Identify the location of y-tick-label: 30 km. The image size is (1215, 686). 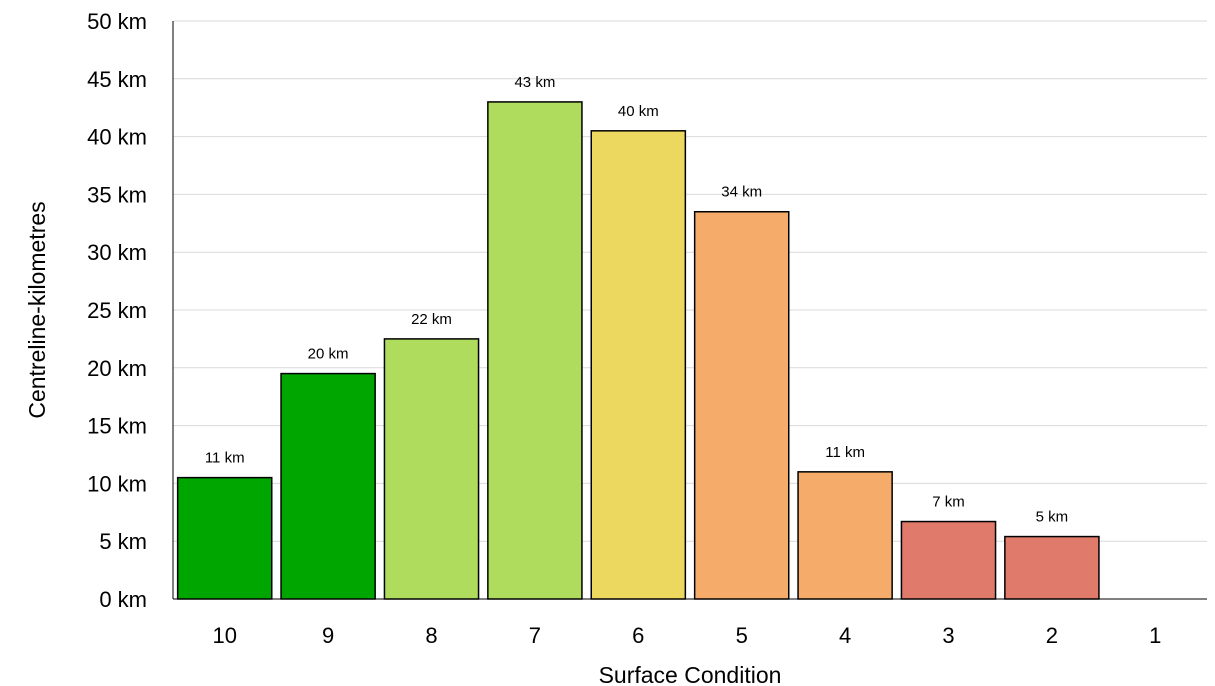
(117, 252).